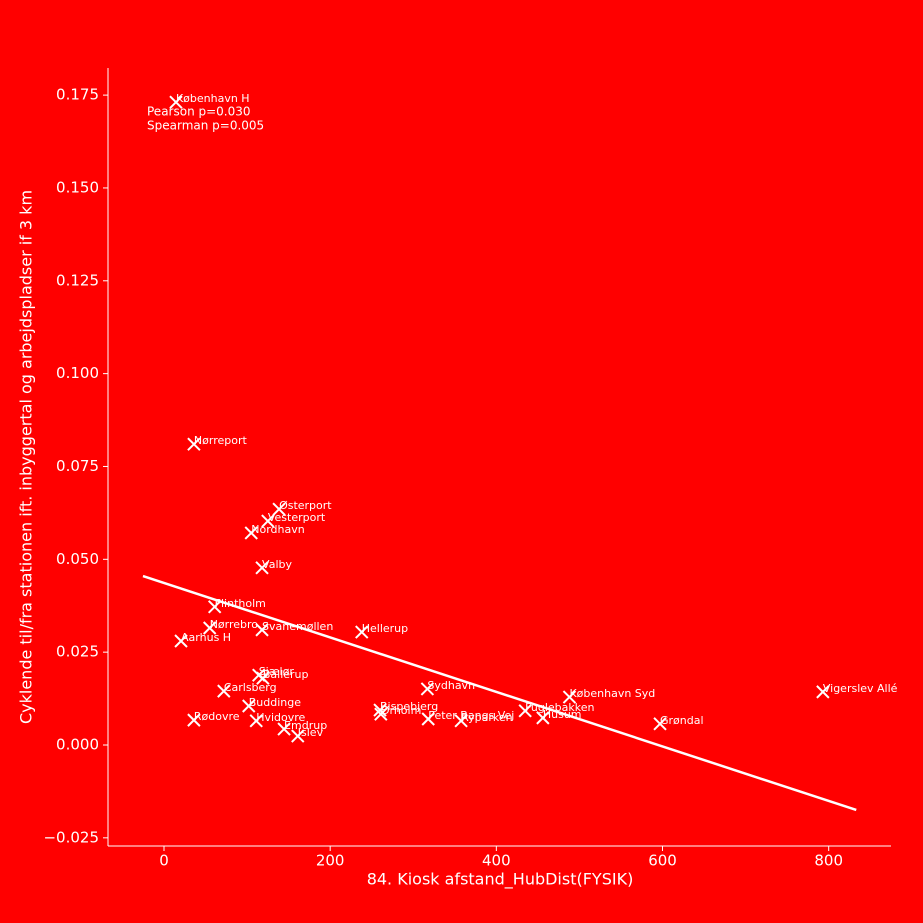 This screenshot has height=923, width=923. Describe the element at coordinates (77, 95) in the screenshot. I see `y-tick-label: 0.175` at that location.